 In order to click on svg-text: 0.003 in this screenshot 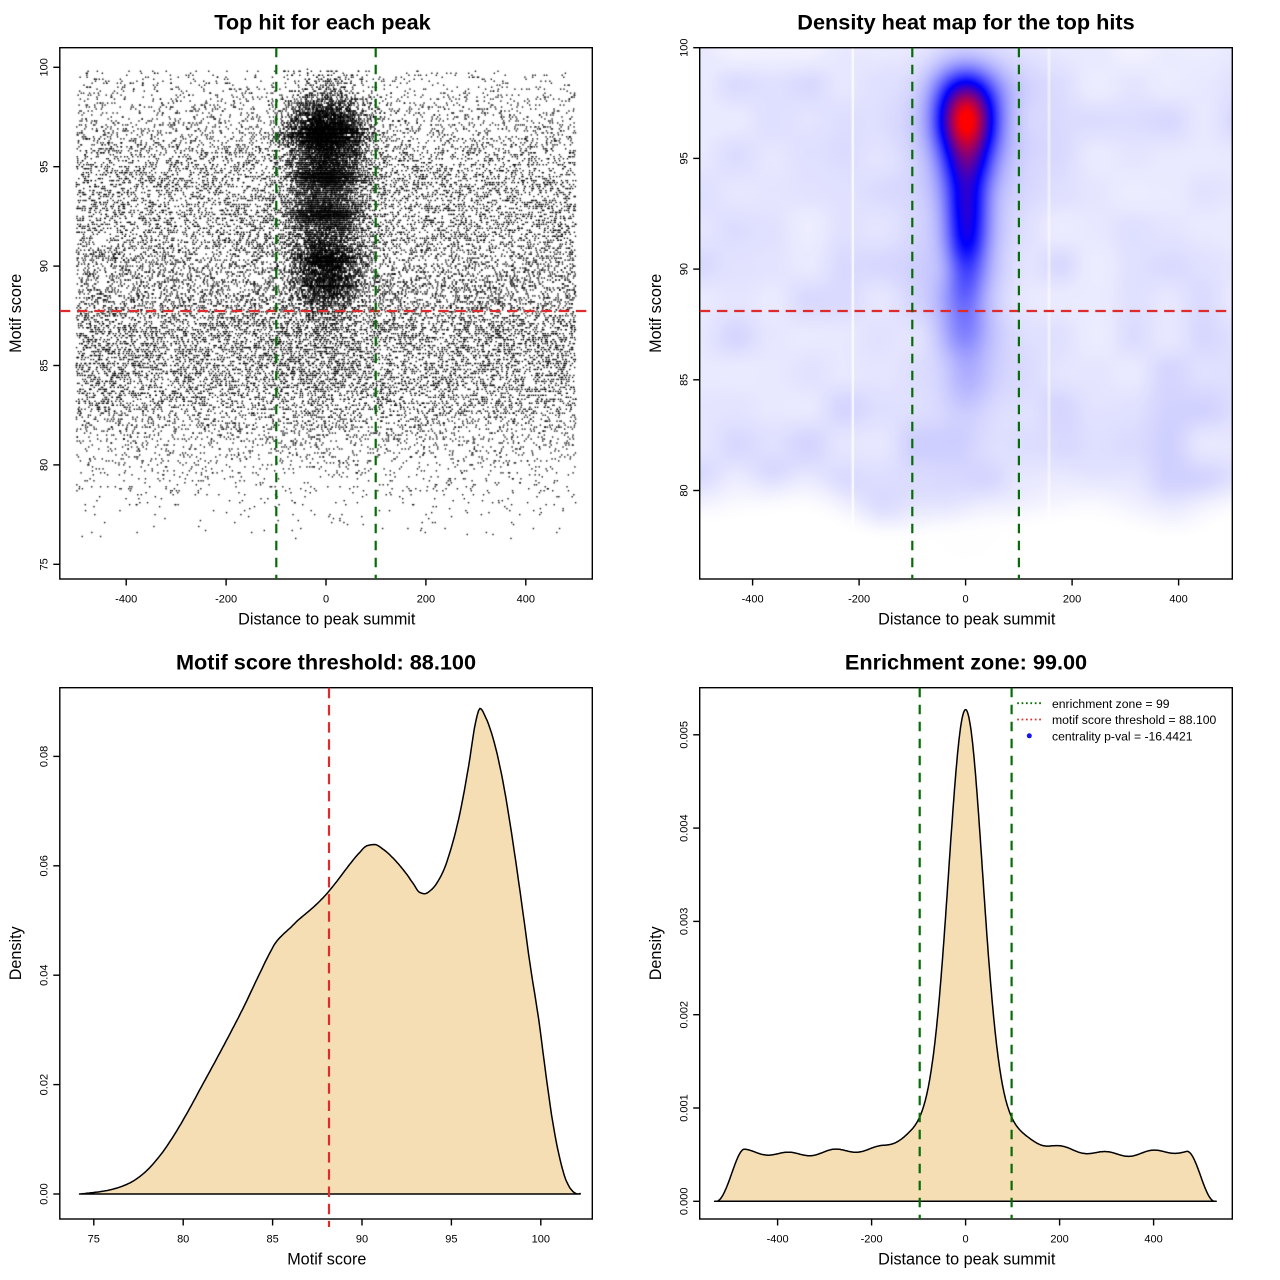, I will do `click(684, 922)`.